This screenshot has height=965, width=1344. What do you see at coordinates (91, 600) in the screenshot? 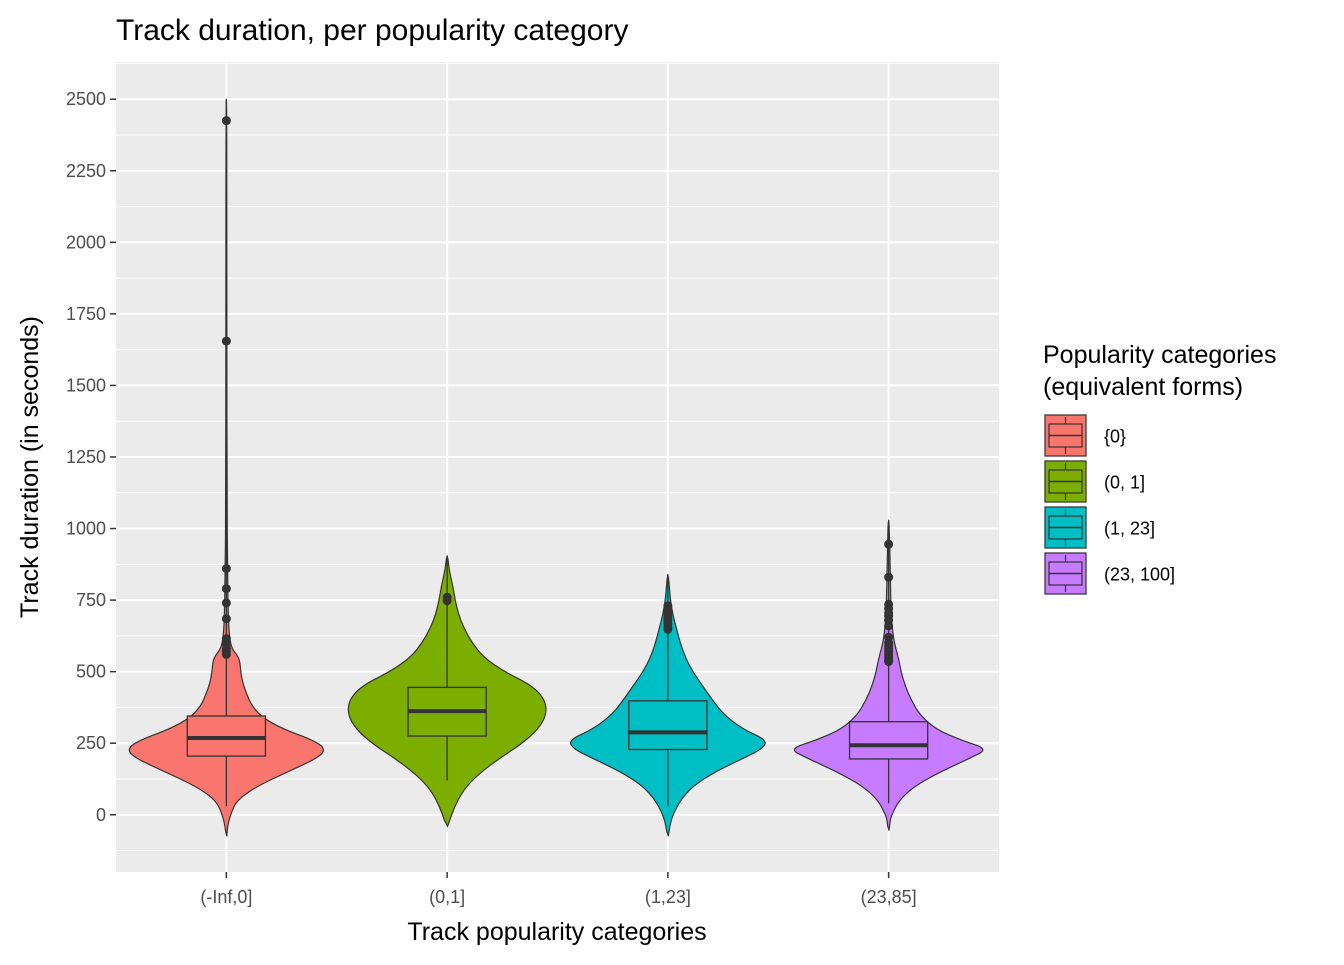
I see `y-tick-label: 750` at bounding box center [91, 600].